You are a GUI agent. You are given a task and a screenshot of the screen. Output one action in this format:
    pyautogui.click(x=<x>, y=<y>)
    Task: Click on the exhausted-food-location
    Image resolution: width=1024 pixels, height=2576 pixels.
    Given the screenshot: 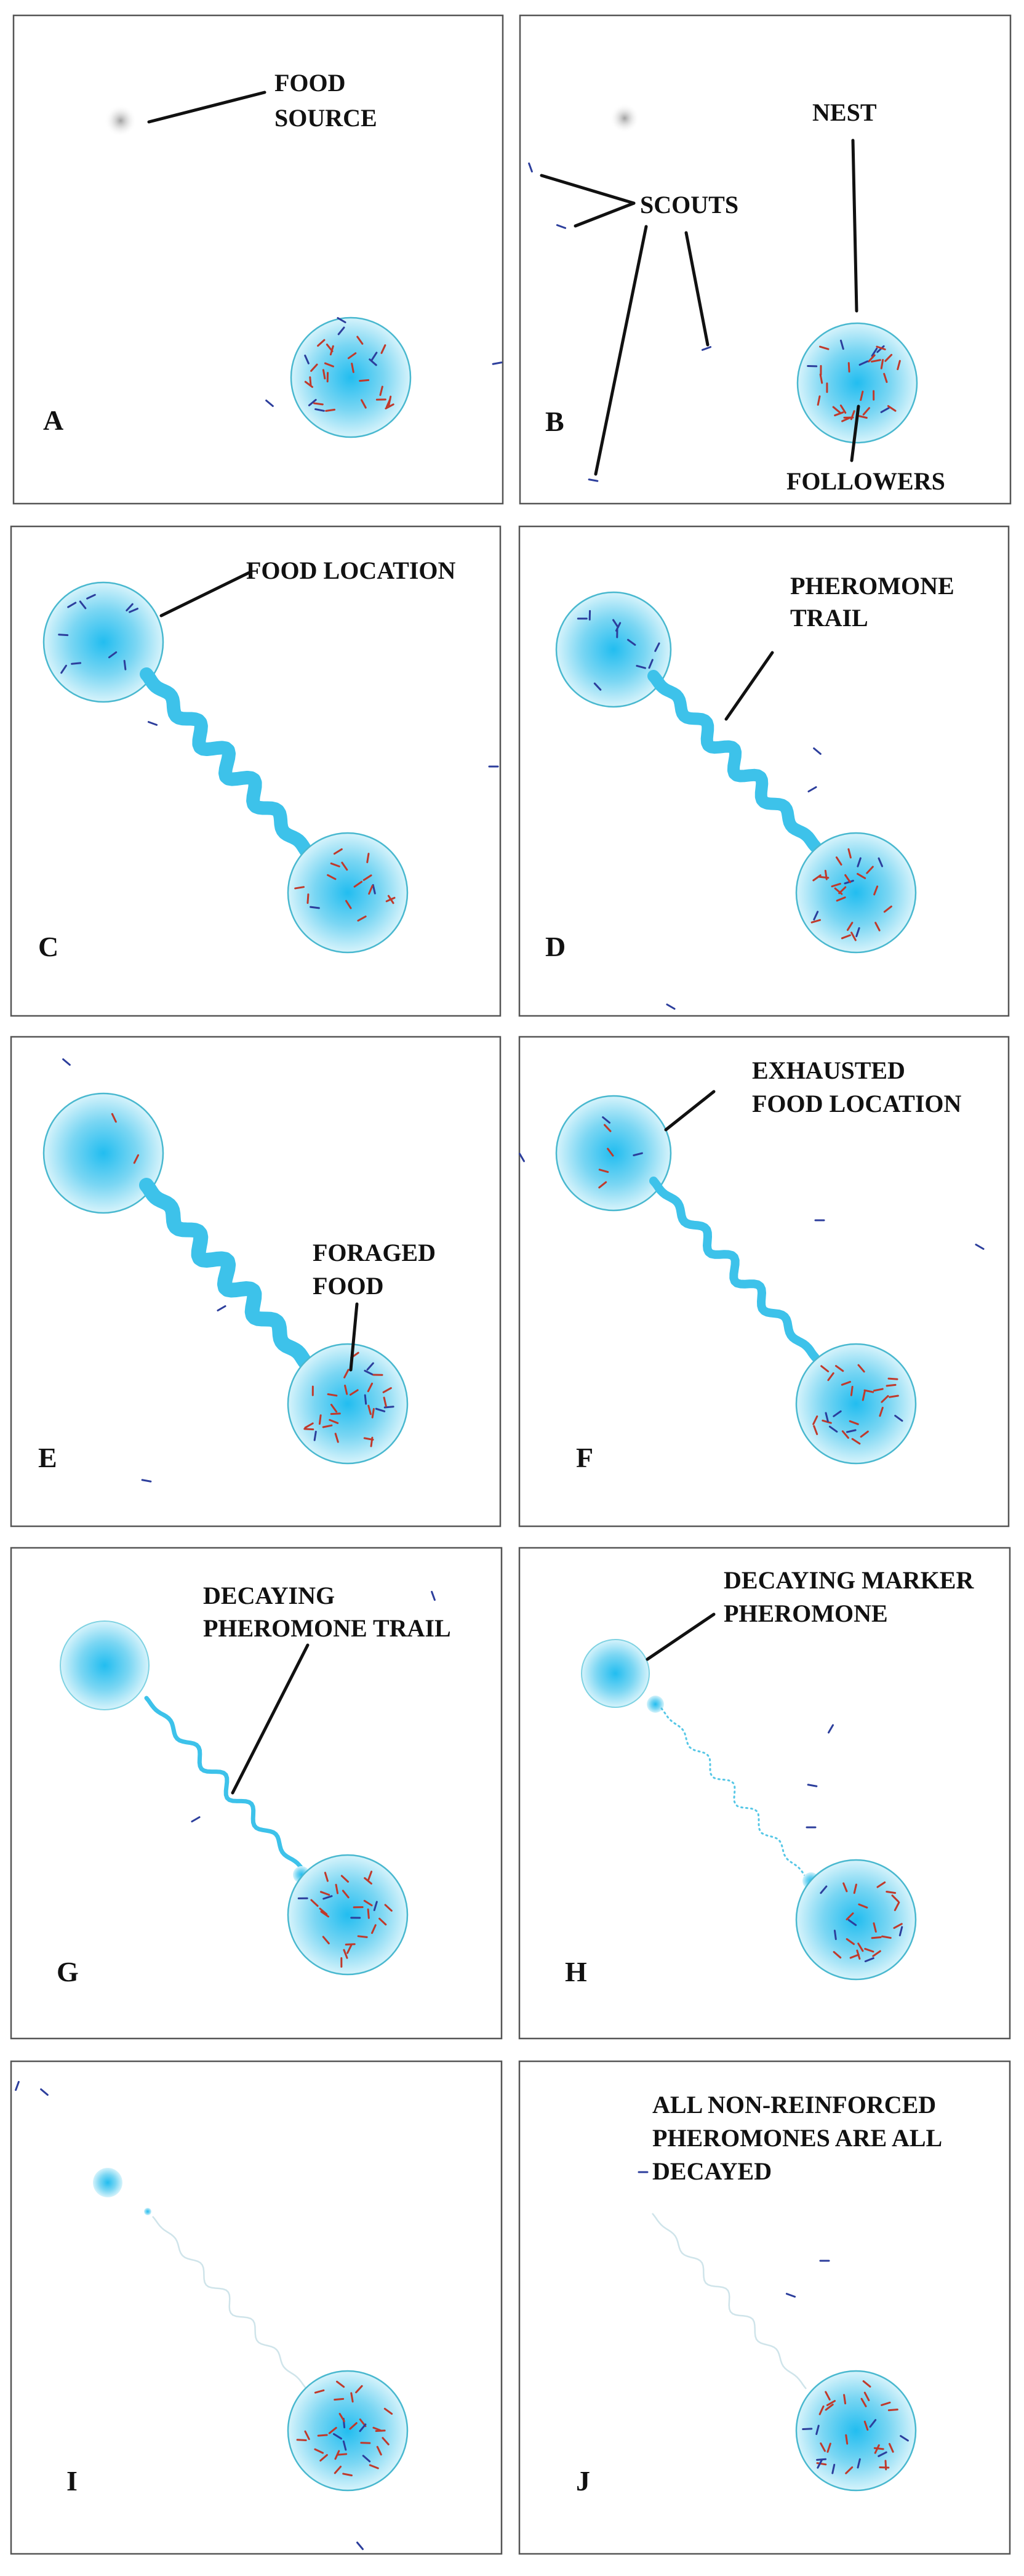 What is the action you would take?
    pyautogui.click(x=613, y=1153)
    